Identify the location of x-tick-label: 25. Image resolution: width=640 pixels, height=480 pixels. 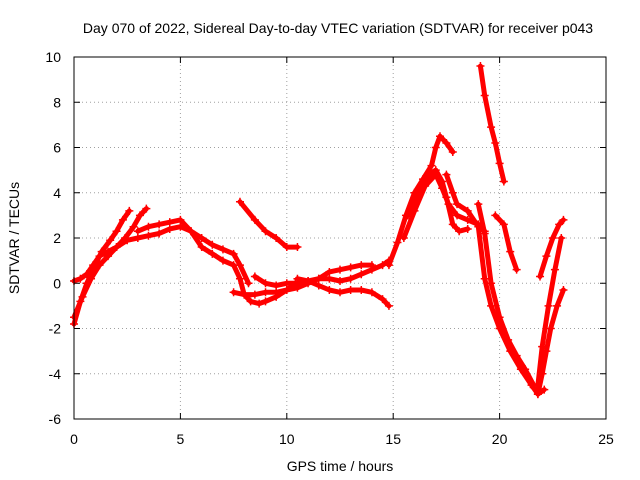
(606, 439).